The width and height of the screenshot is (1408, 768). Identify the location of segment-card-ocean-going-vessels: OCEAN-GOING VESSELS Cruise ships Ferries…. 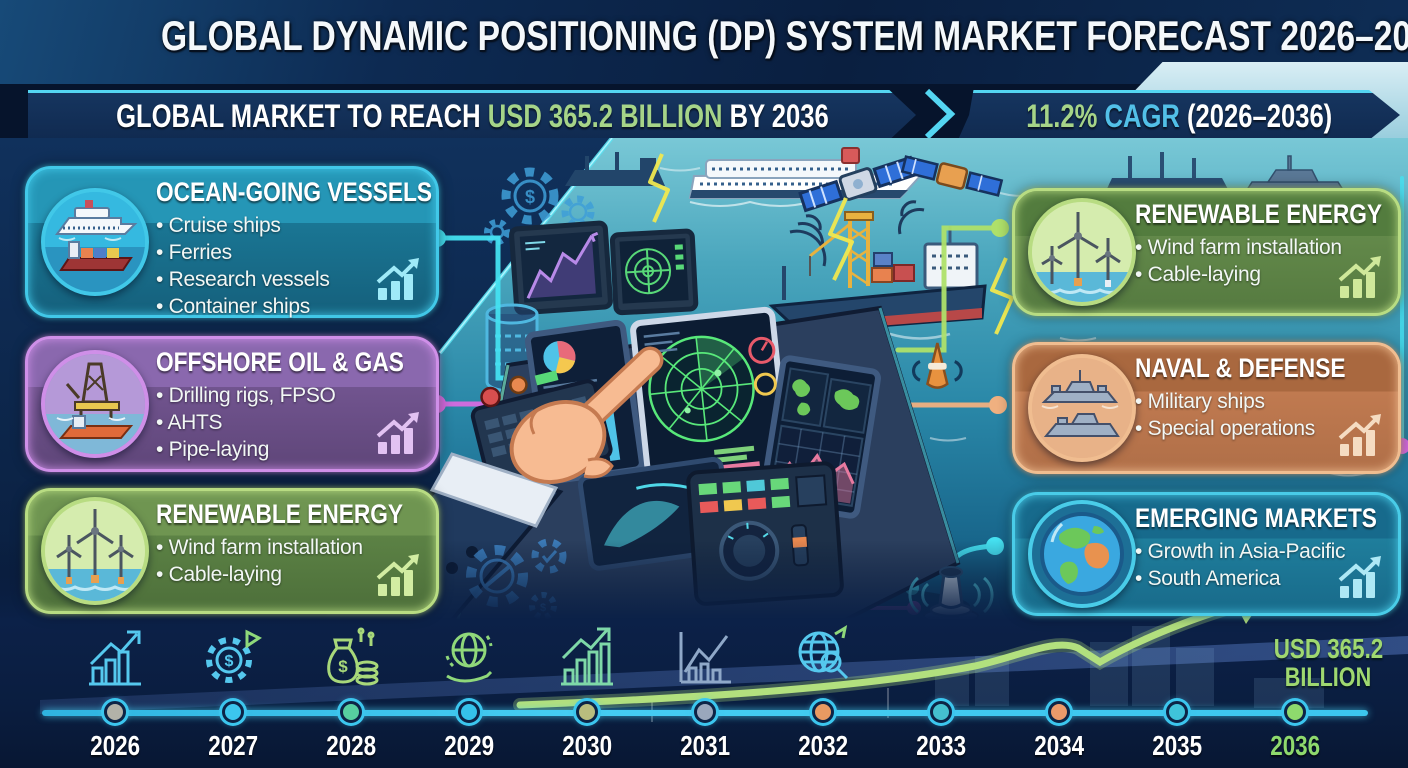
(232, 242).